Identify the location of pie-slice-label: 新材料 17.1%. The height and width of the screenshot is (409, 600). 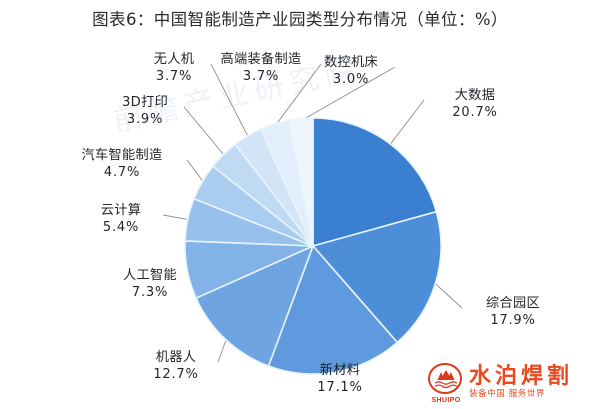
(340, 379).